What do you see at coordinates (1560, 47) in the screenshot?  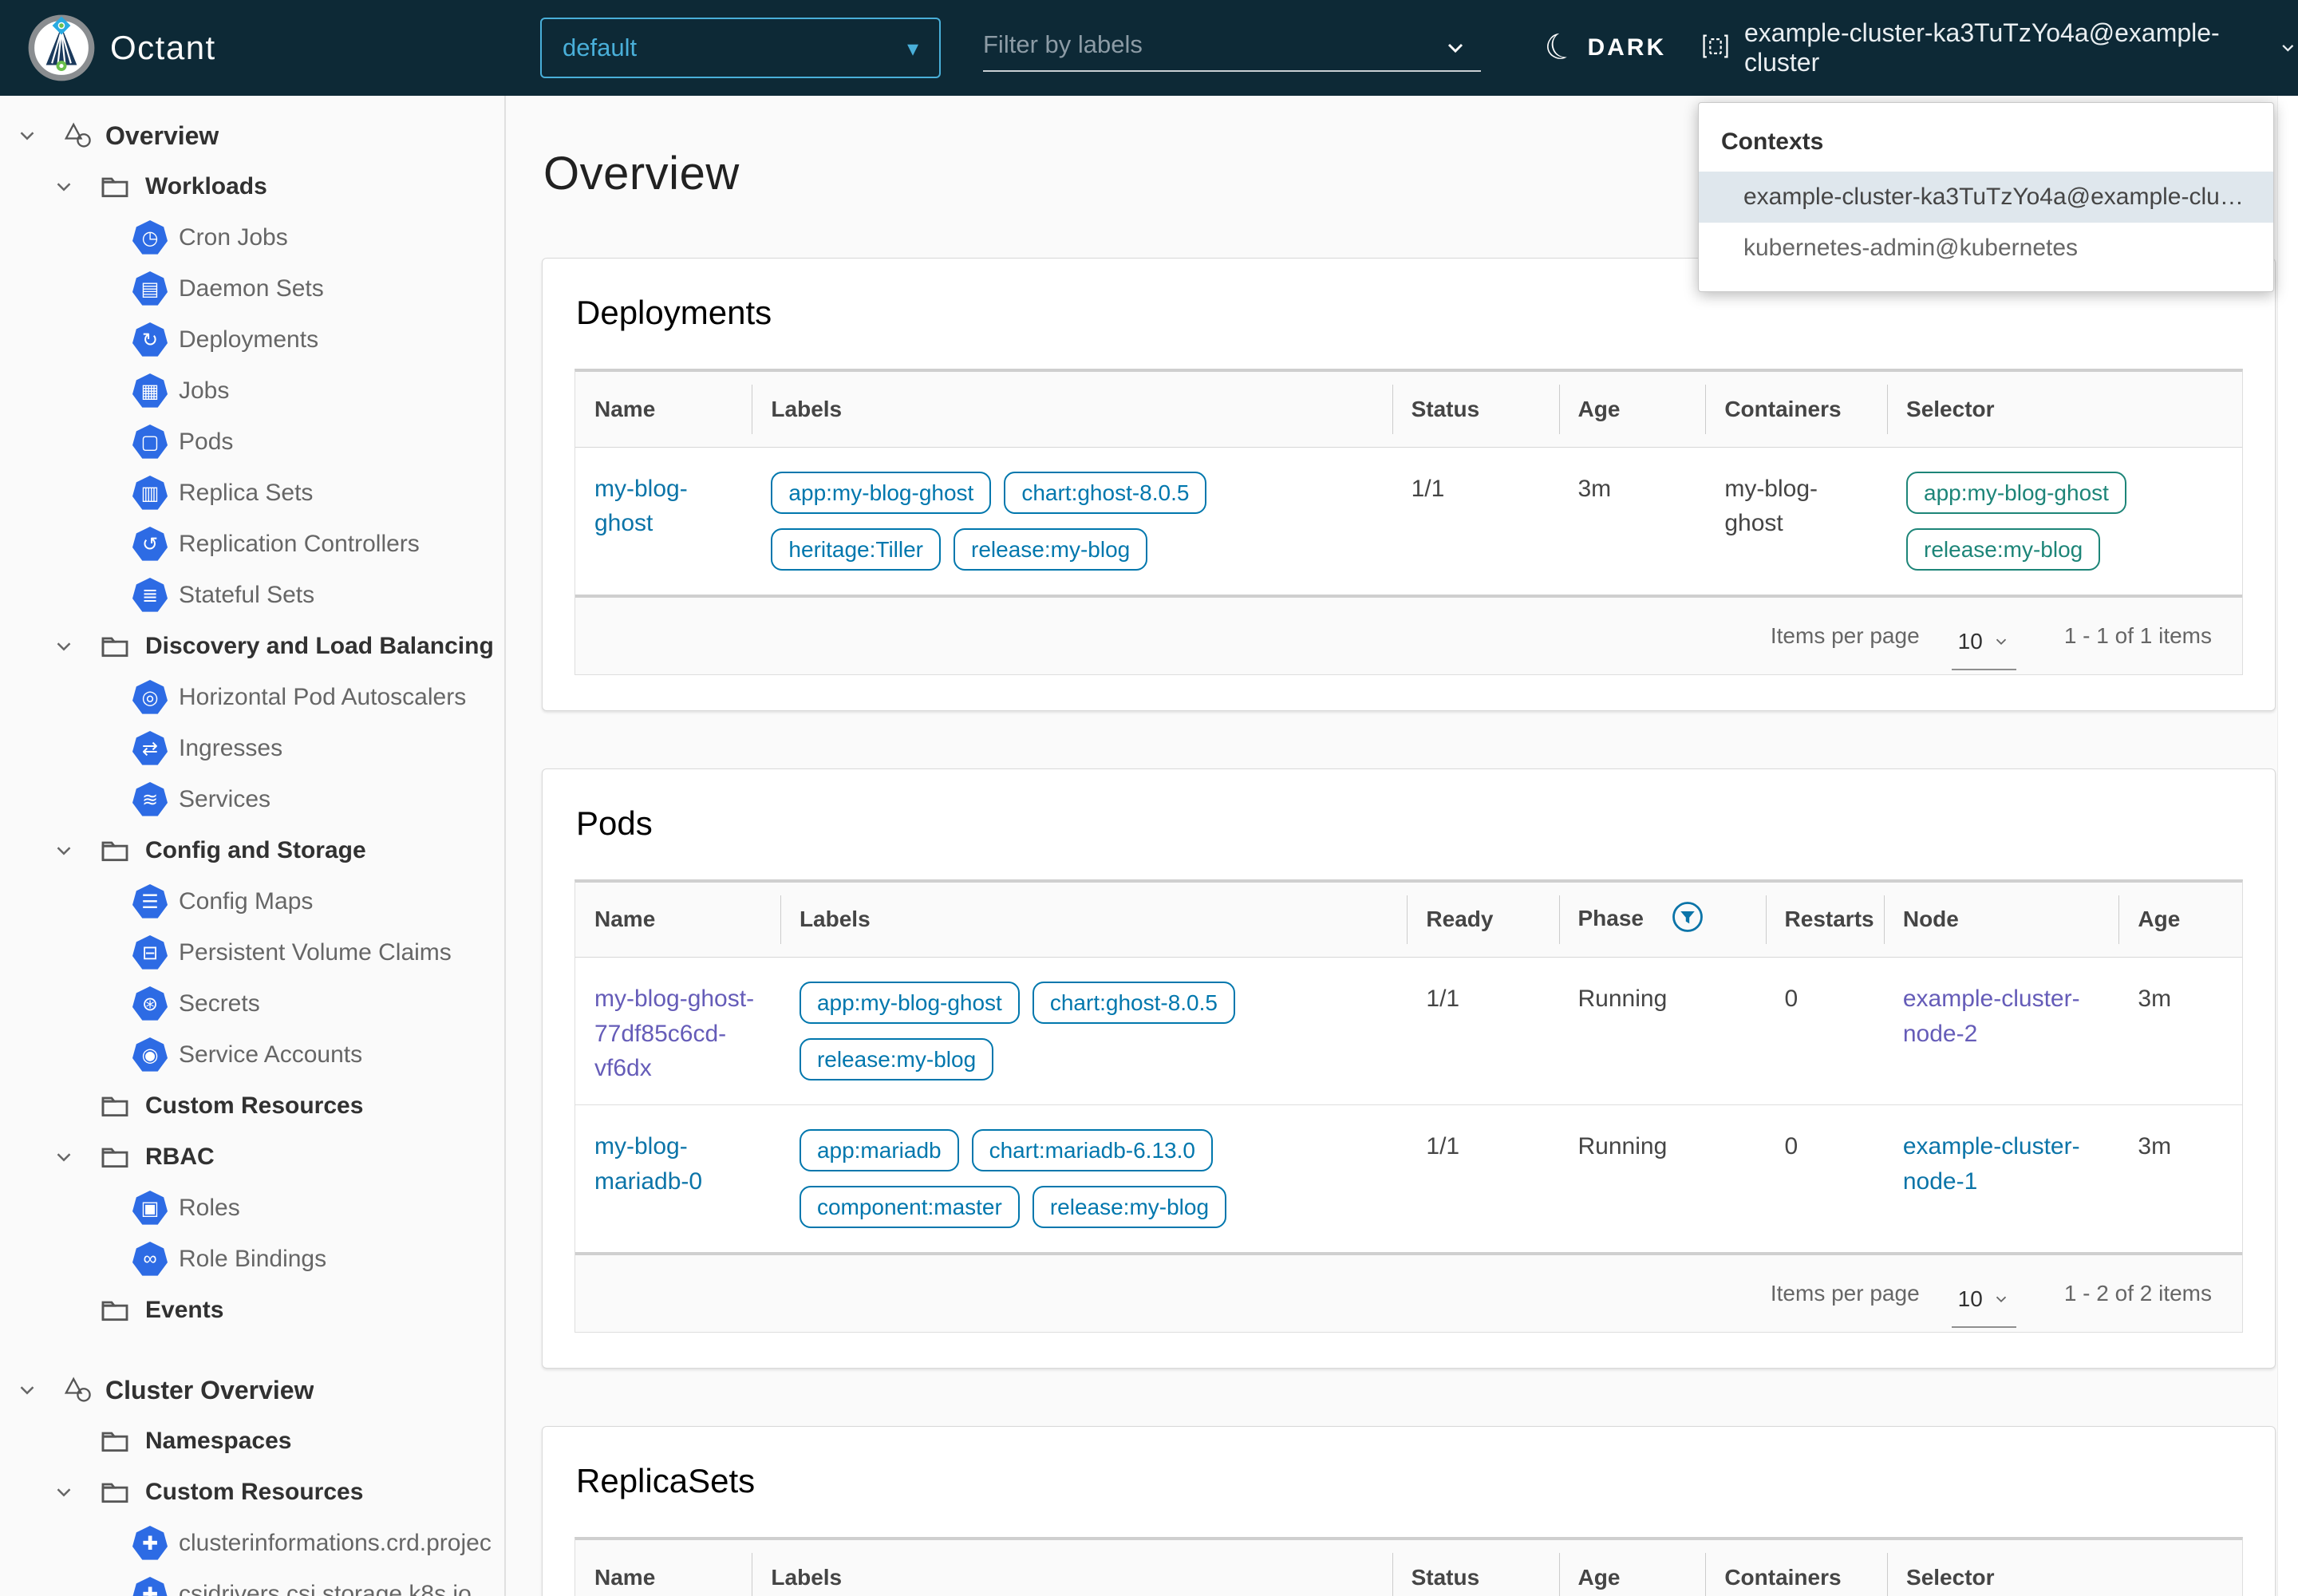 I see `moon-icon: ☾` at bounding box center [1560, 47].